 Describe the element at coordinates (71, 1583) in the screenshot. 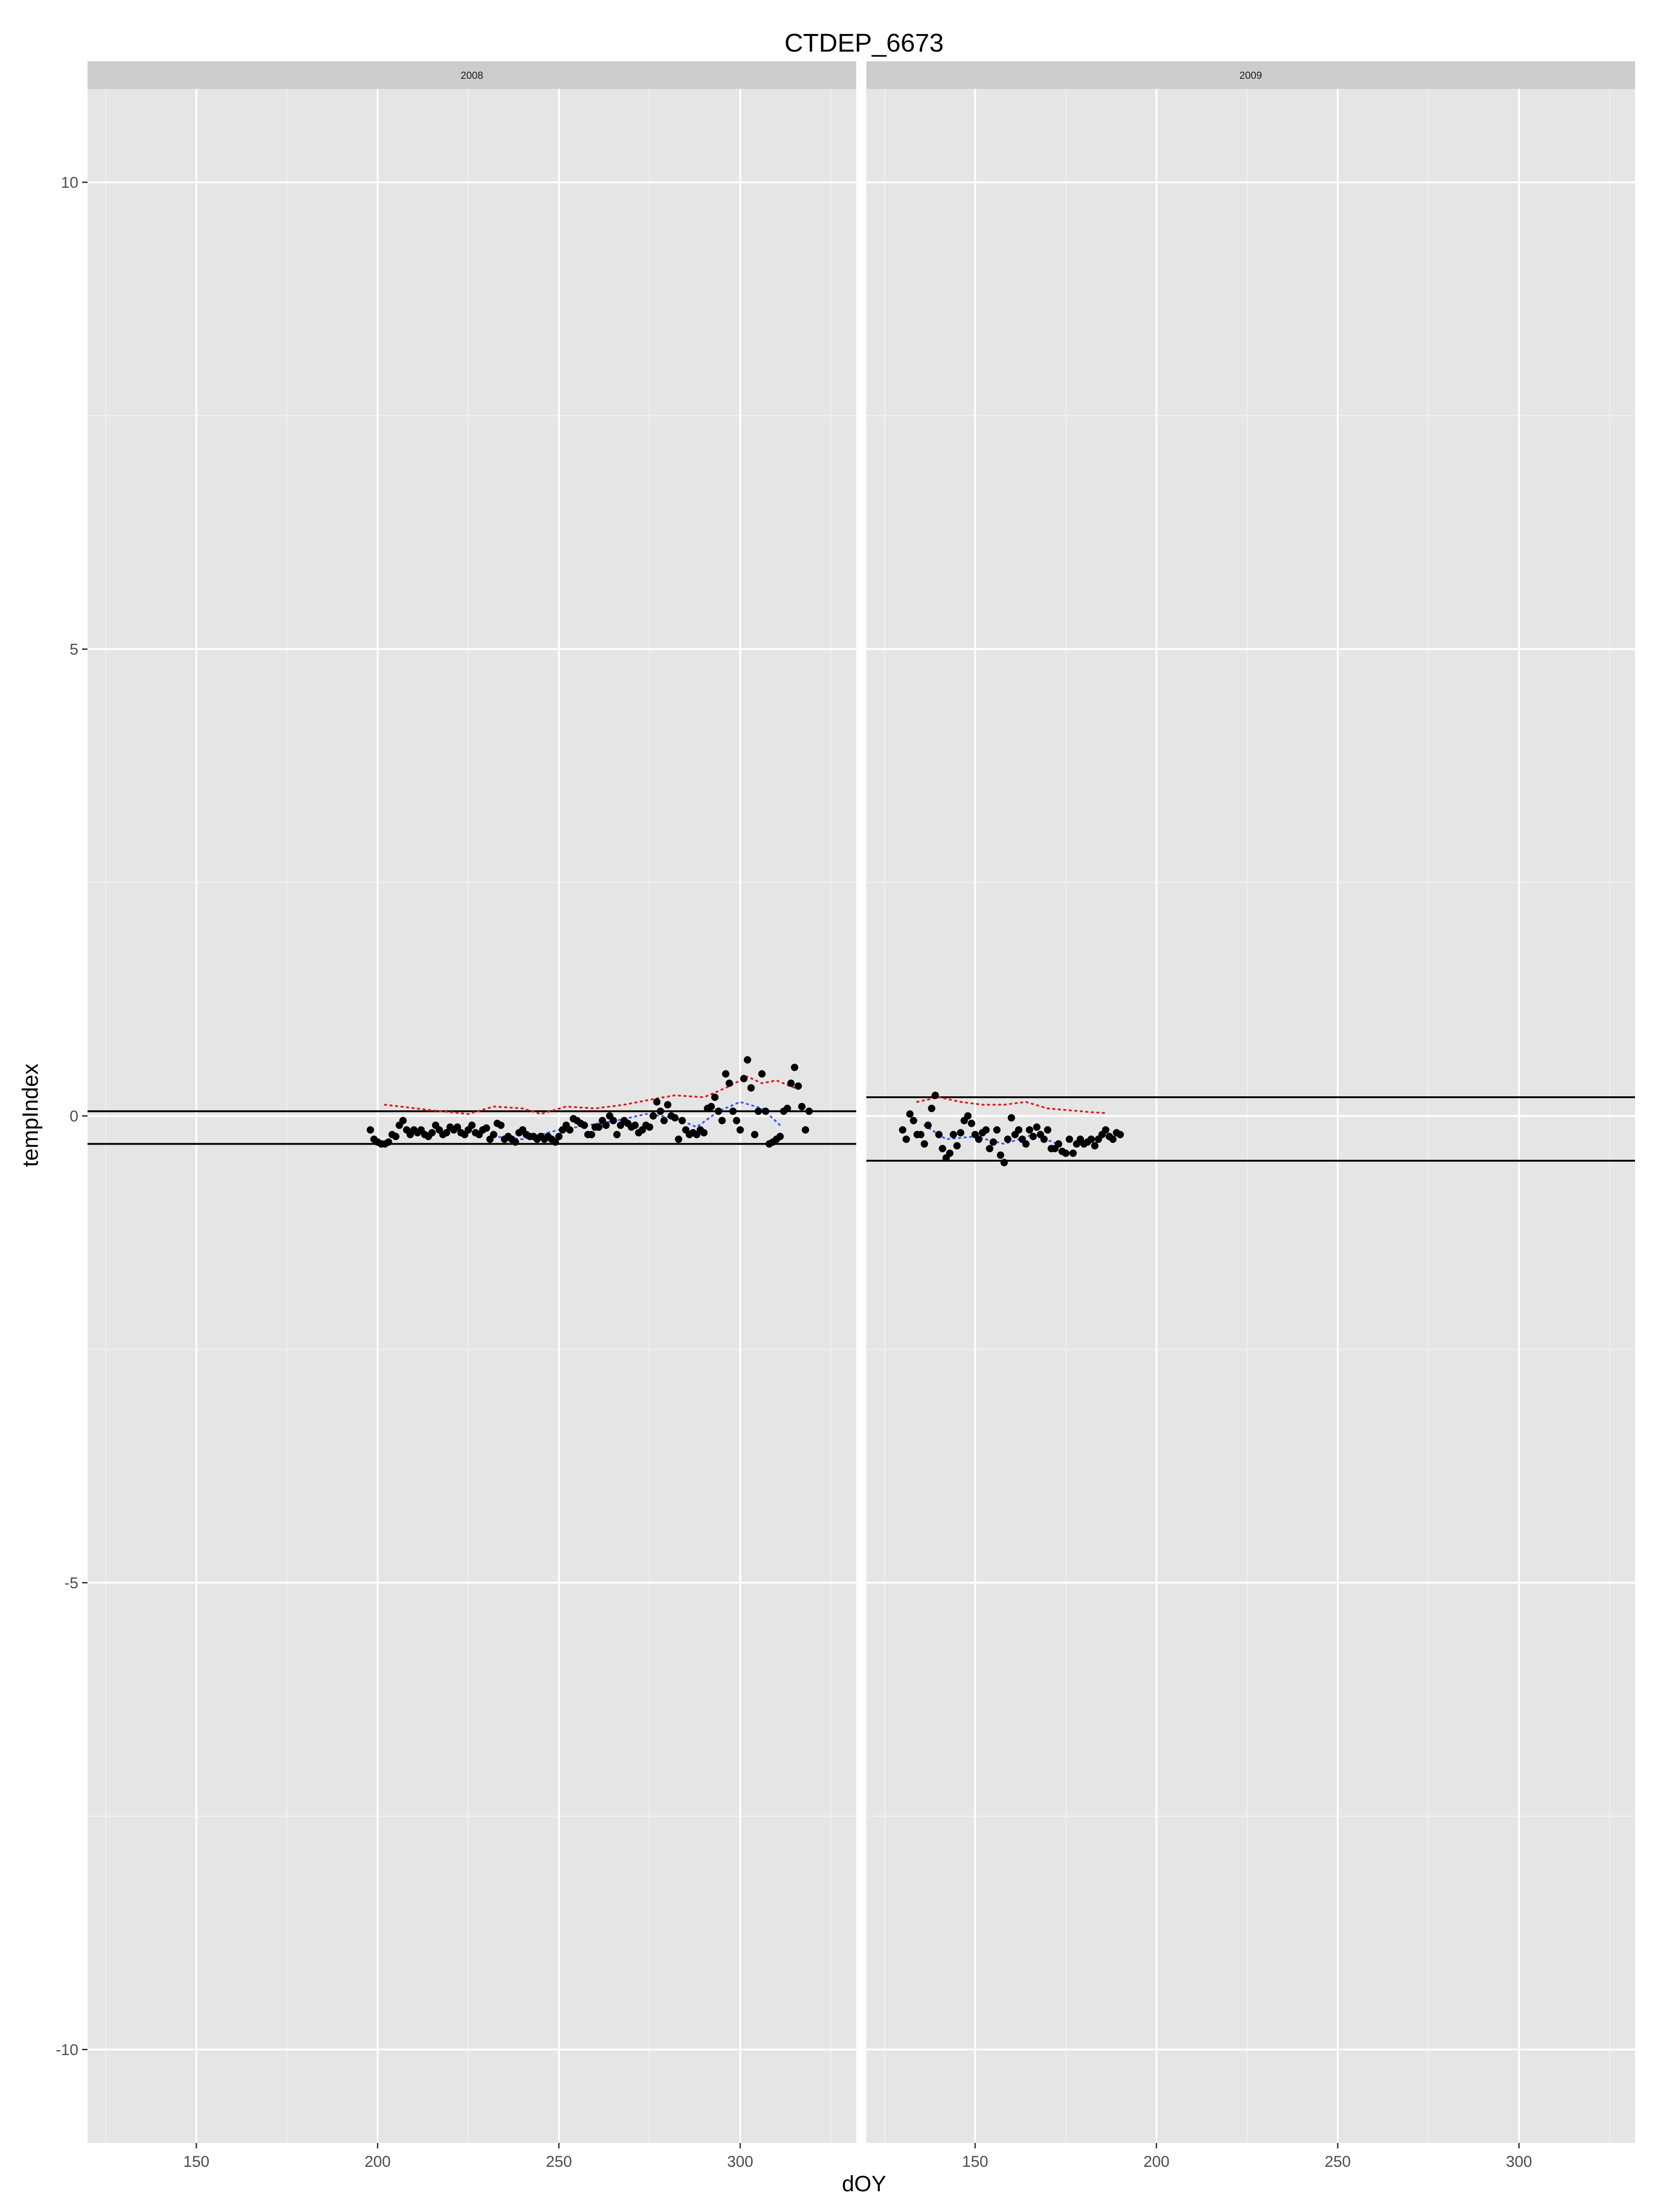

I see `y-tick-label: -5` at that location.